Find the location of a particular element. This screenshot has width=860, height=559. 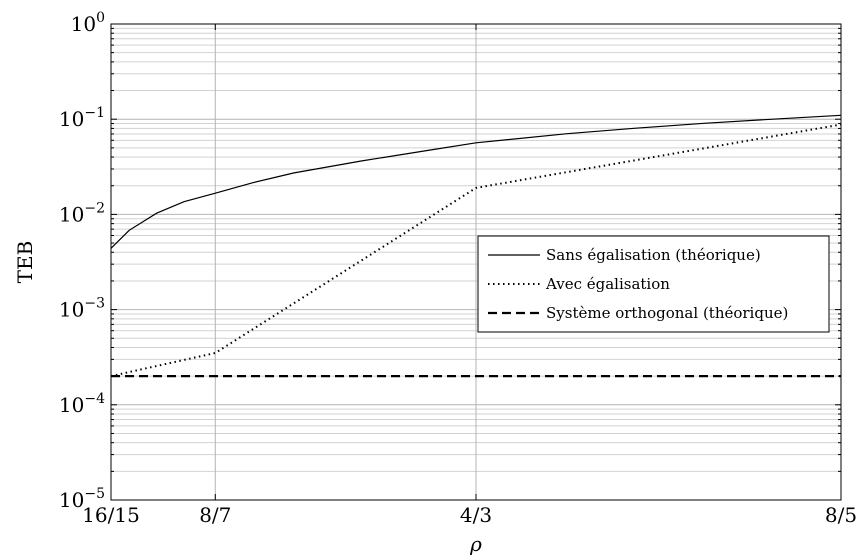

x-tick-labels: 16/15 8/7 4/3 8/5 is located at coordinates (469, 515).